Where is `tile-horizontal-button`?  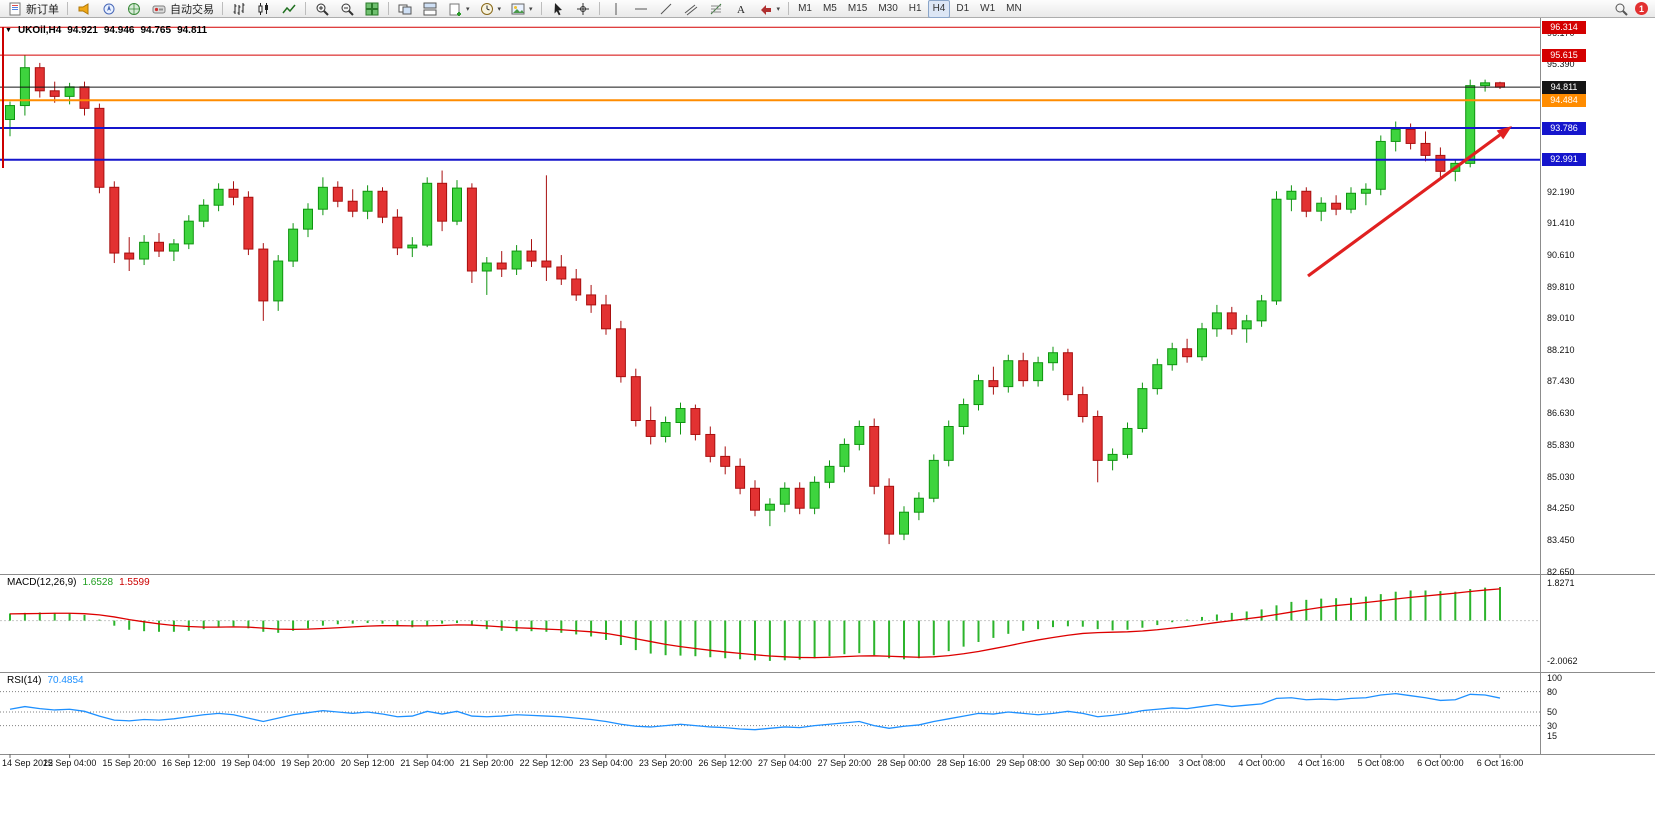 tile-horizontal-button is located at coordinates (430, 9).